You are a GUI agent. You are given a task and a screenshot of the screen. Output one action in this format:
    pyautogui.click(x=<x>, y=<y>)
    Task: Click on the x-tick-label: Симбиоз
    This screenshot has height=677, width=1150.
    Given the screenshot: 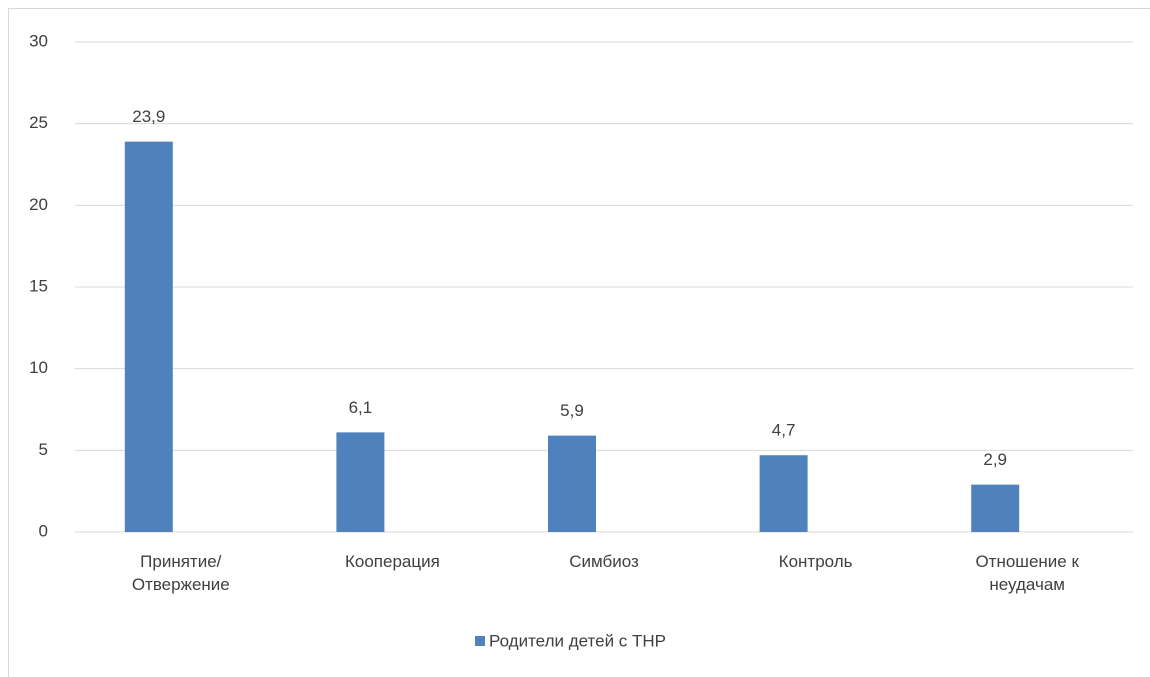 What is the action you would take?
    pyautogui.click(x=604, y=561)
    